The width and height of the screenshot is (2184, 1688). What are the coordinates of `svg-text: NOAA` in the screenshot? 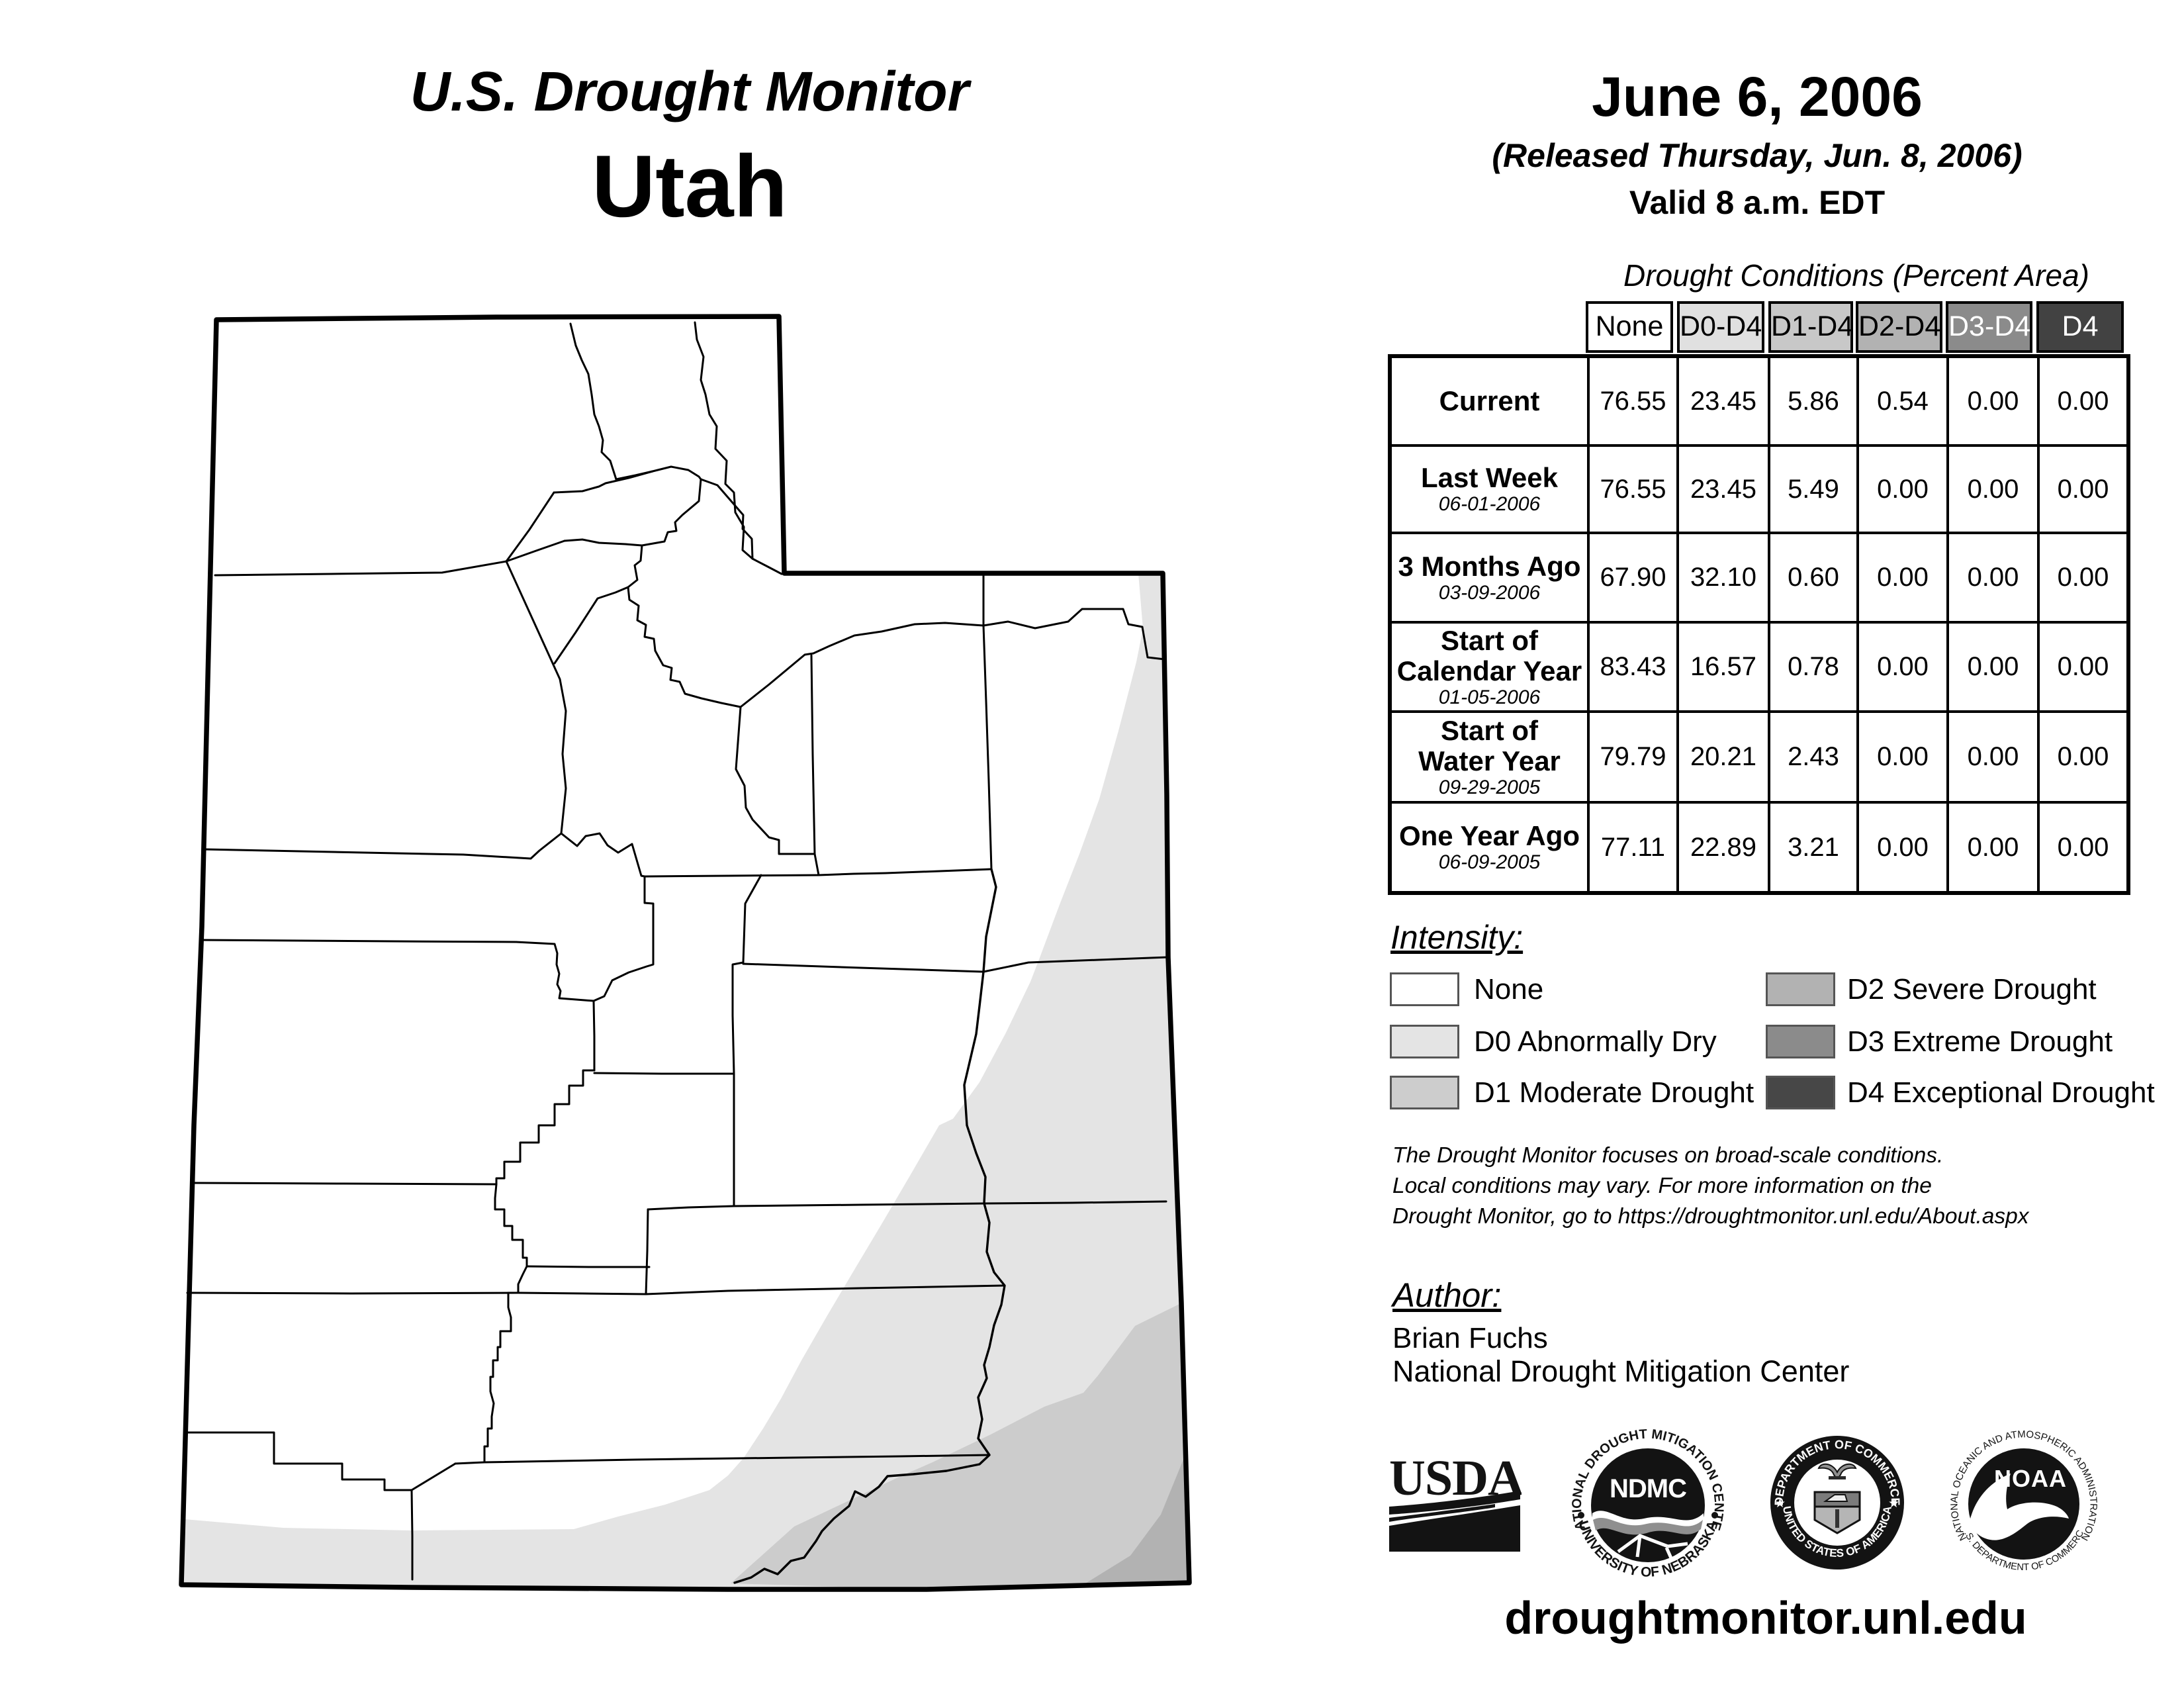 It's located at (2031, 1478).